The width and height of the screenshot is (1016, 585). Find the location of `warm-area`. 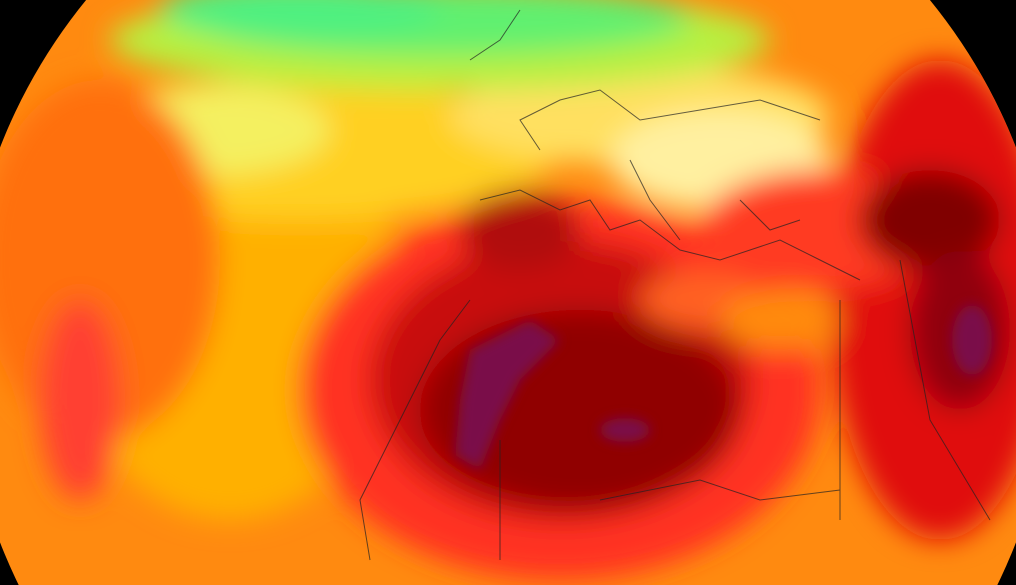

warm-area is located at coordinates (780, 320).